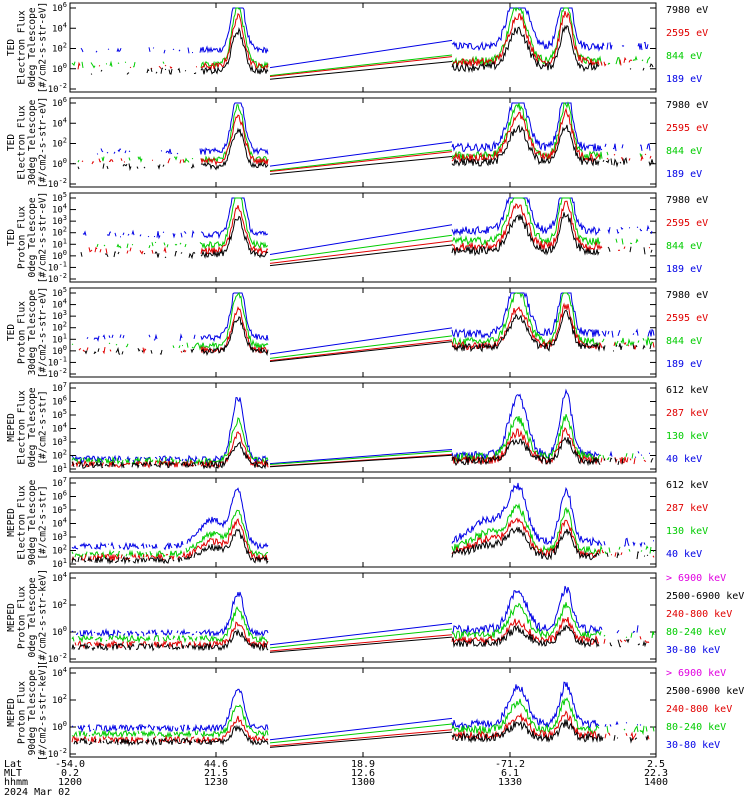 This screenshot has height=800, width=750. What do you see at coordinates (687, 436) in the screenshot?
I see `legend-entry: 130 keV` at bounding box center [687, 436].